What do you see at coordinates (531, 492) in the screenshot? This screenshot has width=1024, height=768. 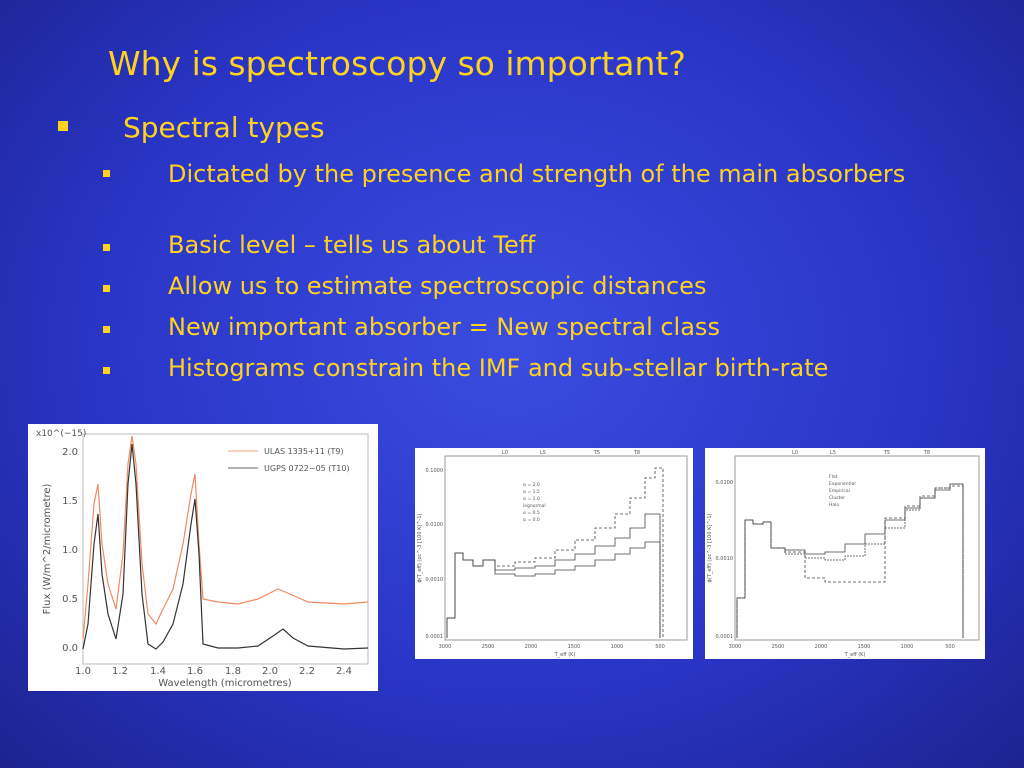 I see `legend-entry: α = 1.5` at bounding box center [531, 492].